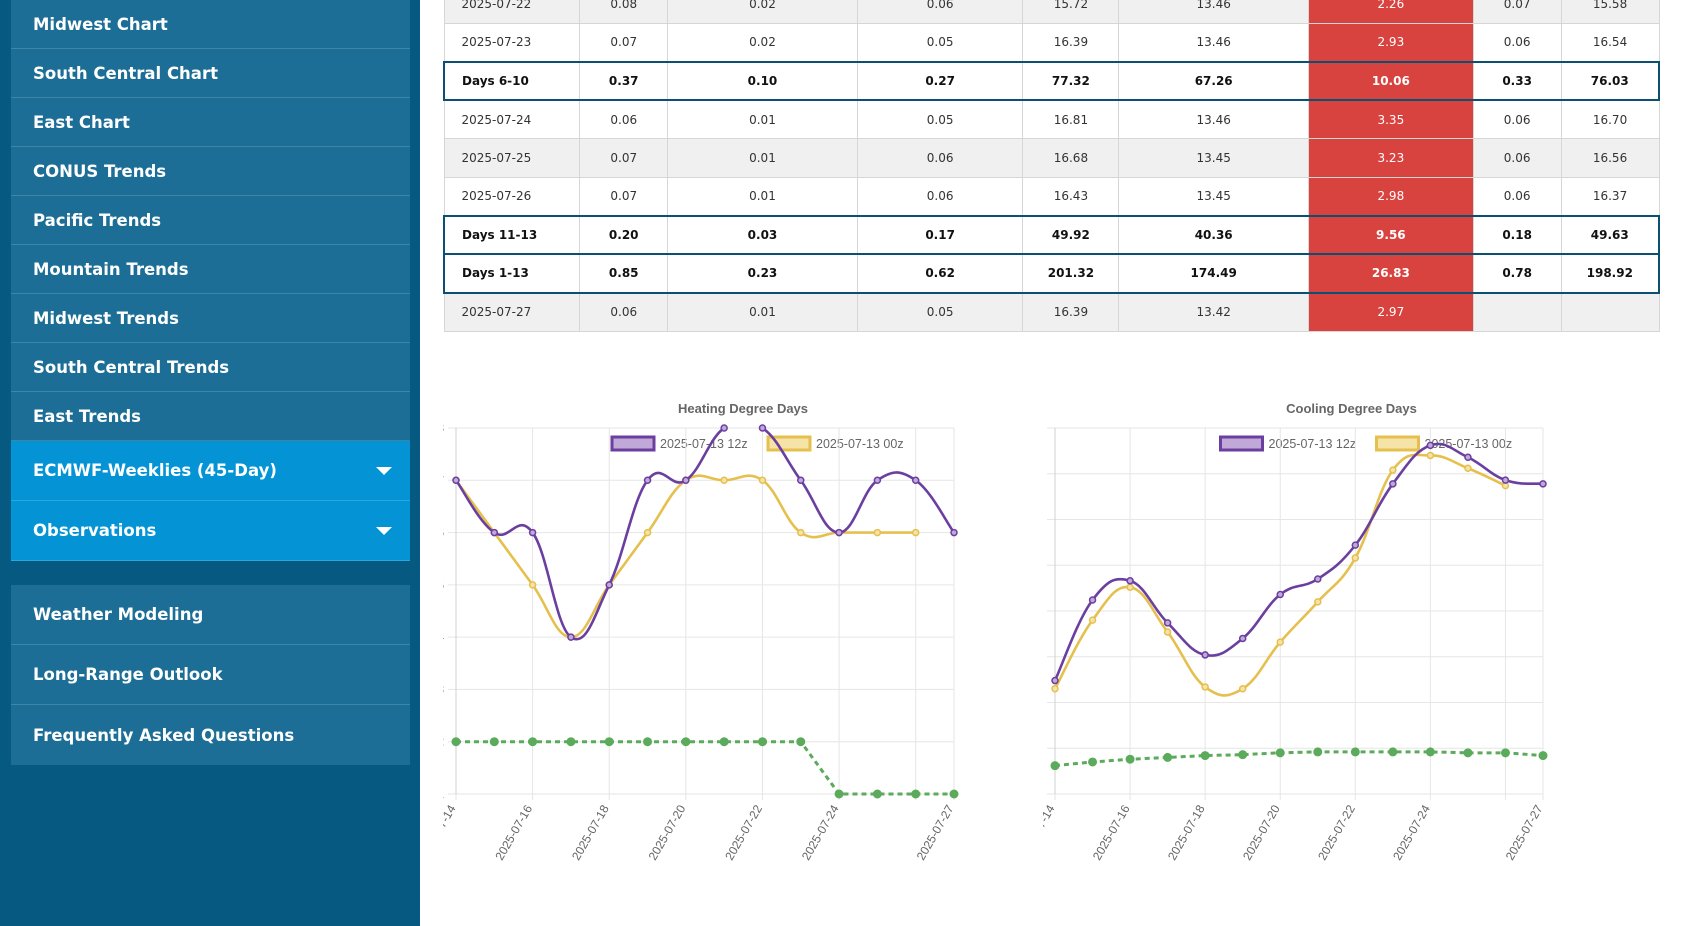  I want to click on table-cell: 77.32, so click(1071, 80).